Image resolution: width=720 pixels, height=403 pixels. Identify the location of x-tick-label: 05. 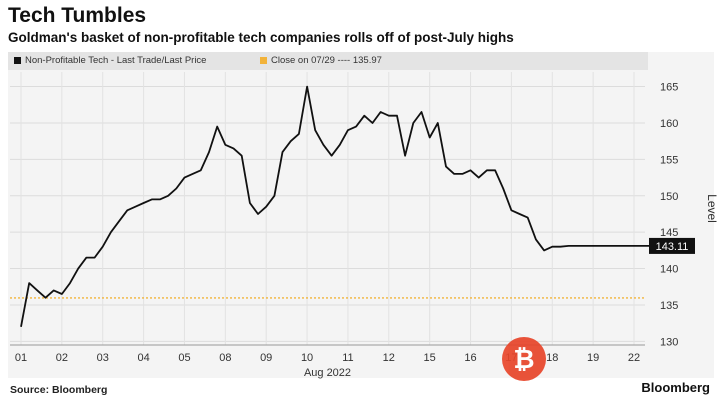
(184, 358).